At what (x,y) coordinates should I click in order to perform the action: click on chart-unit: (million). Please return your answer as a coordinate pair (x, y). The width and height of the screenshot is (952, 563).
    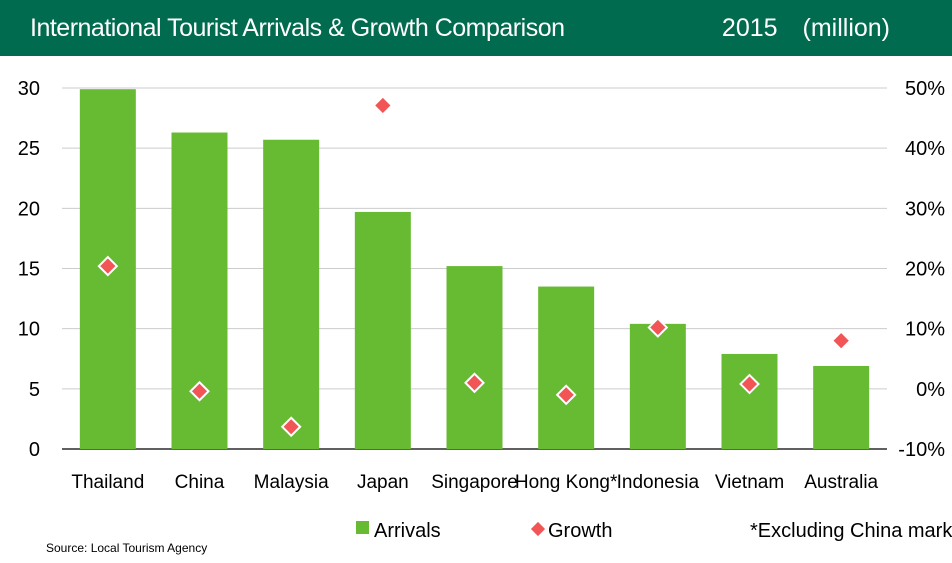
    Looking at the image, I should click on (846, 28).